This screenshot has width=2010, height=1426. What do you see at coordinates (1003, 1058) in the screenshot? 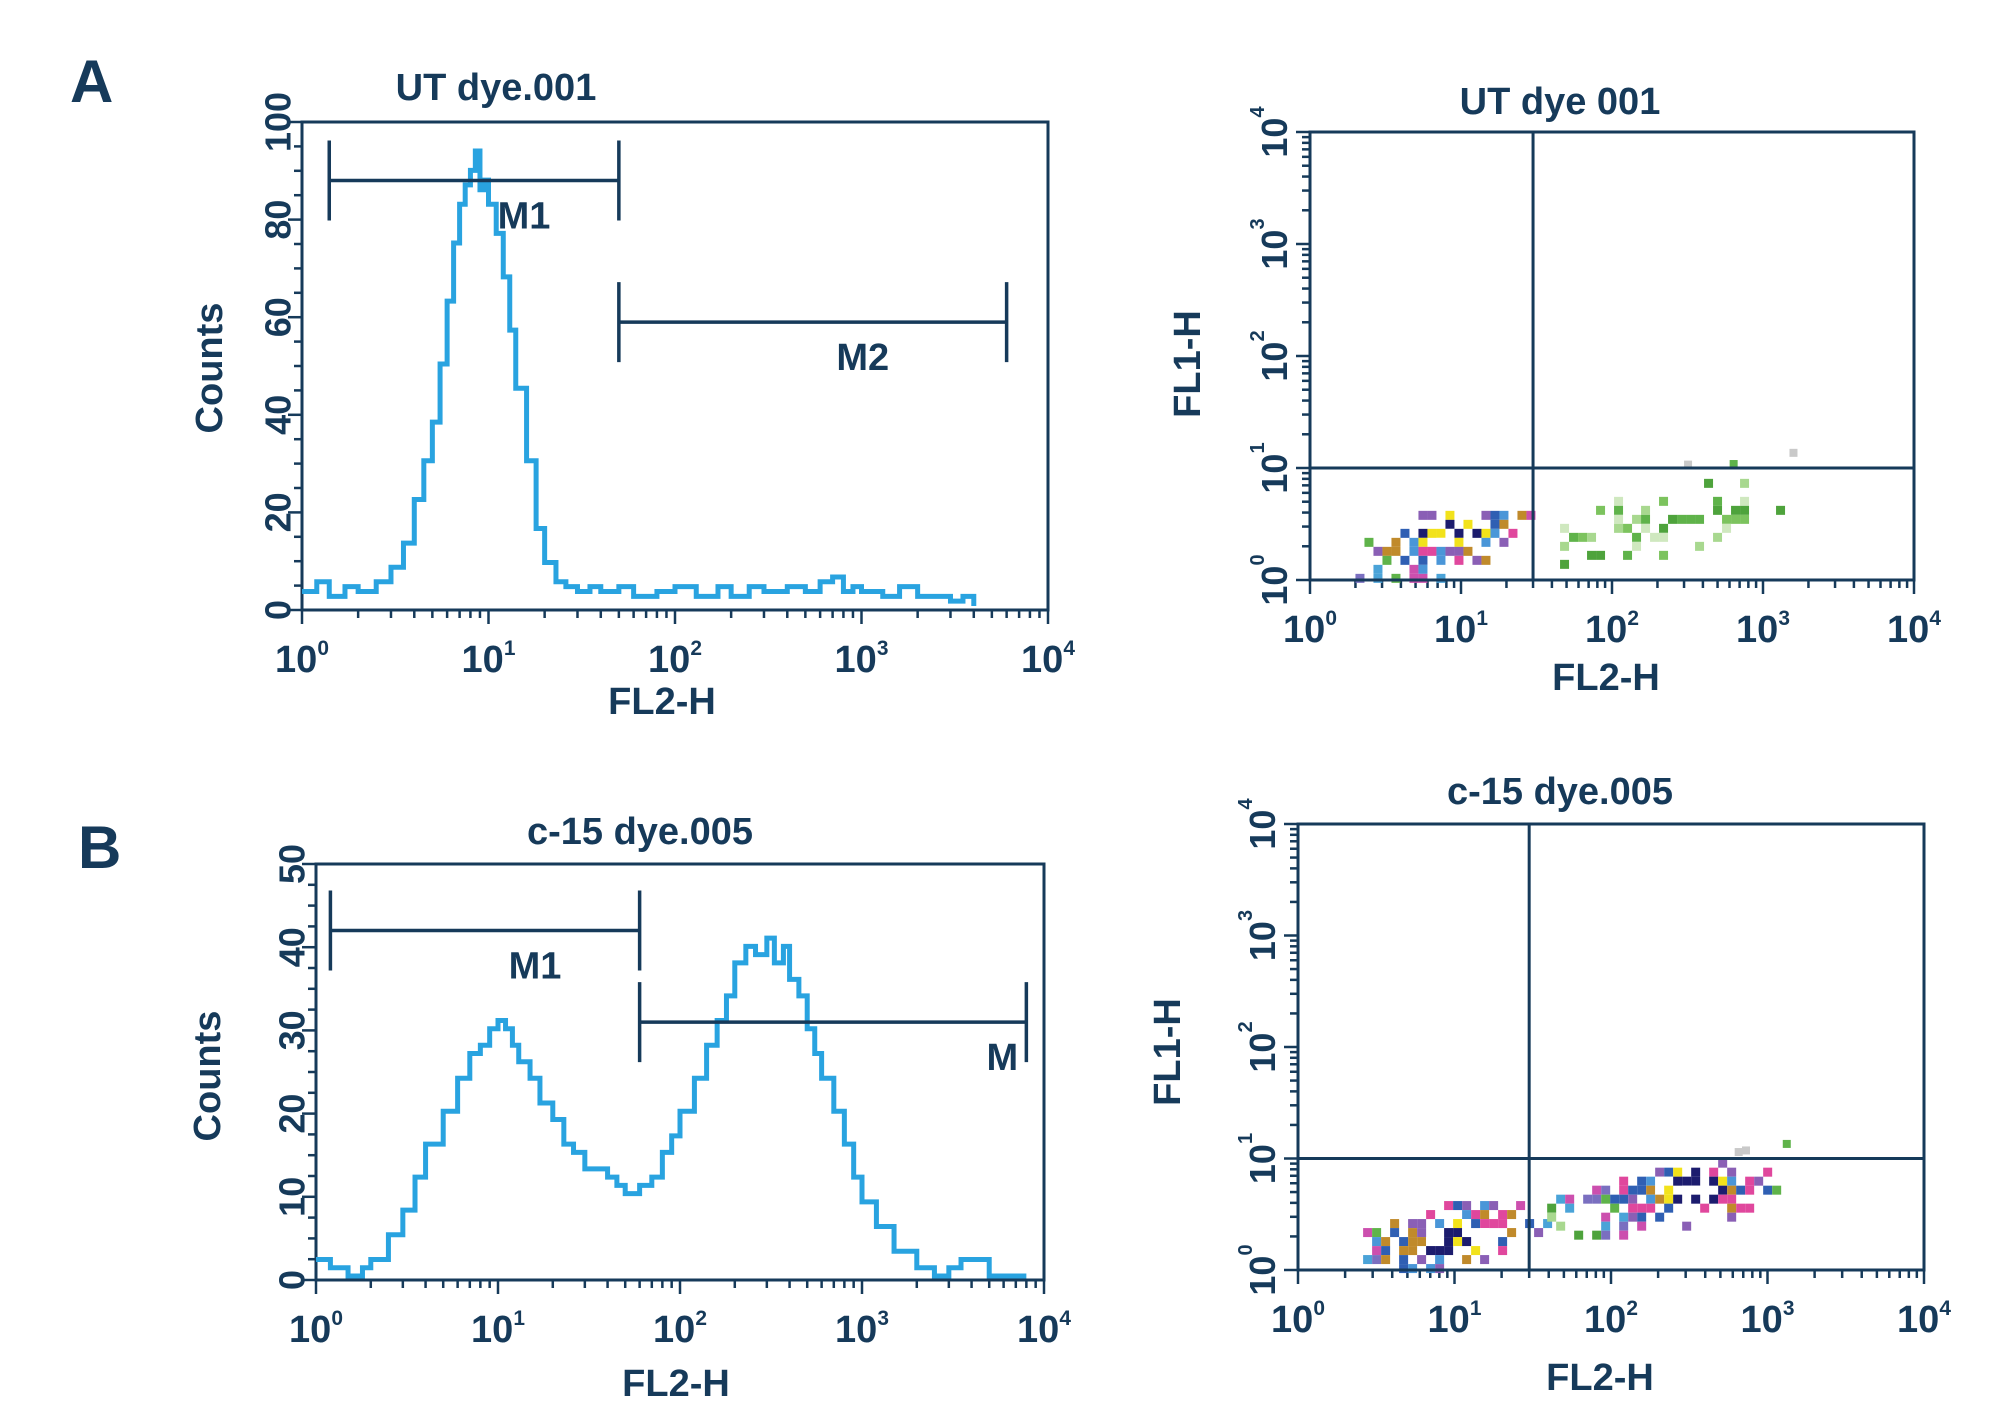
I see `marker-label: M` at bounding box center [1003, 1058].